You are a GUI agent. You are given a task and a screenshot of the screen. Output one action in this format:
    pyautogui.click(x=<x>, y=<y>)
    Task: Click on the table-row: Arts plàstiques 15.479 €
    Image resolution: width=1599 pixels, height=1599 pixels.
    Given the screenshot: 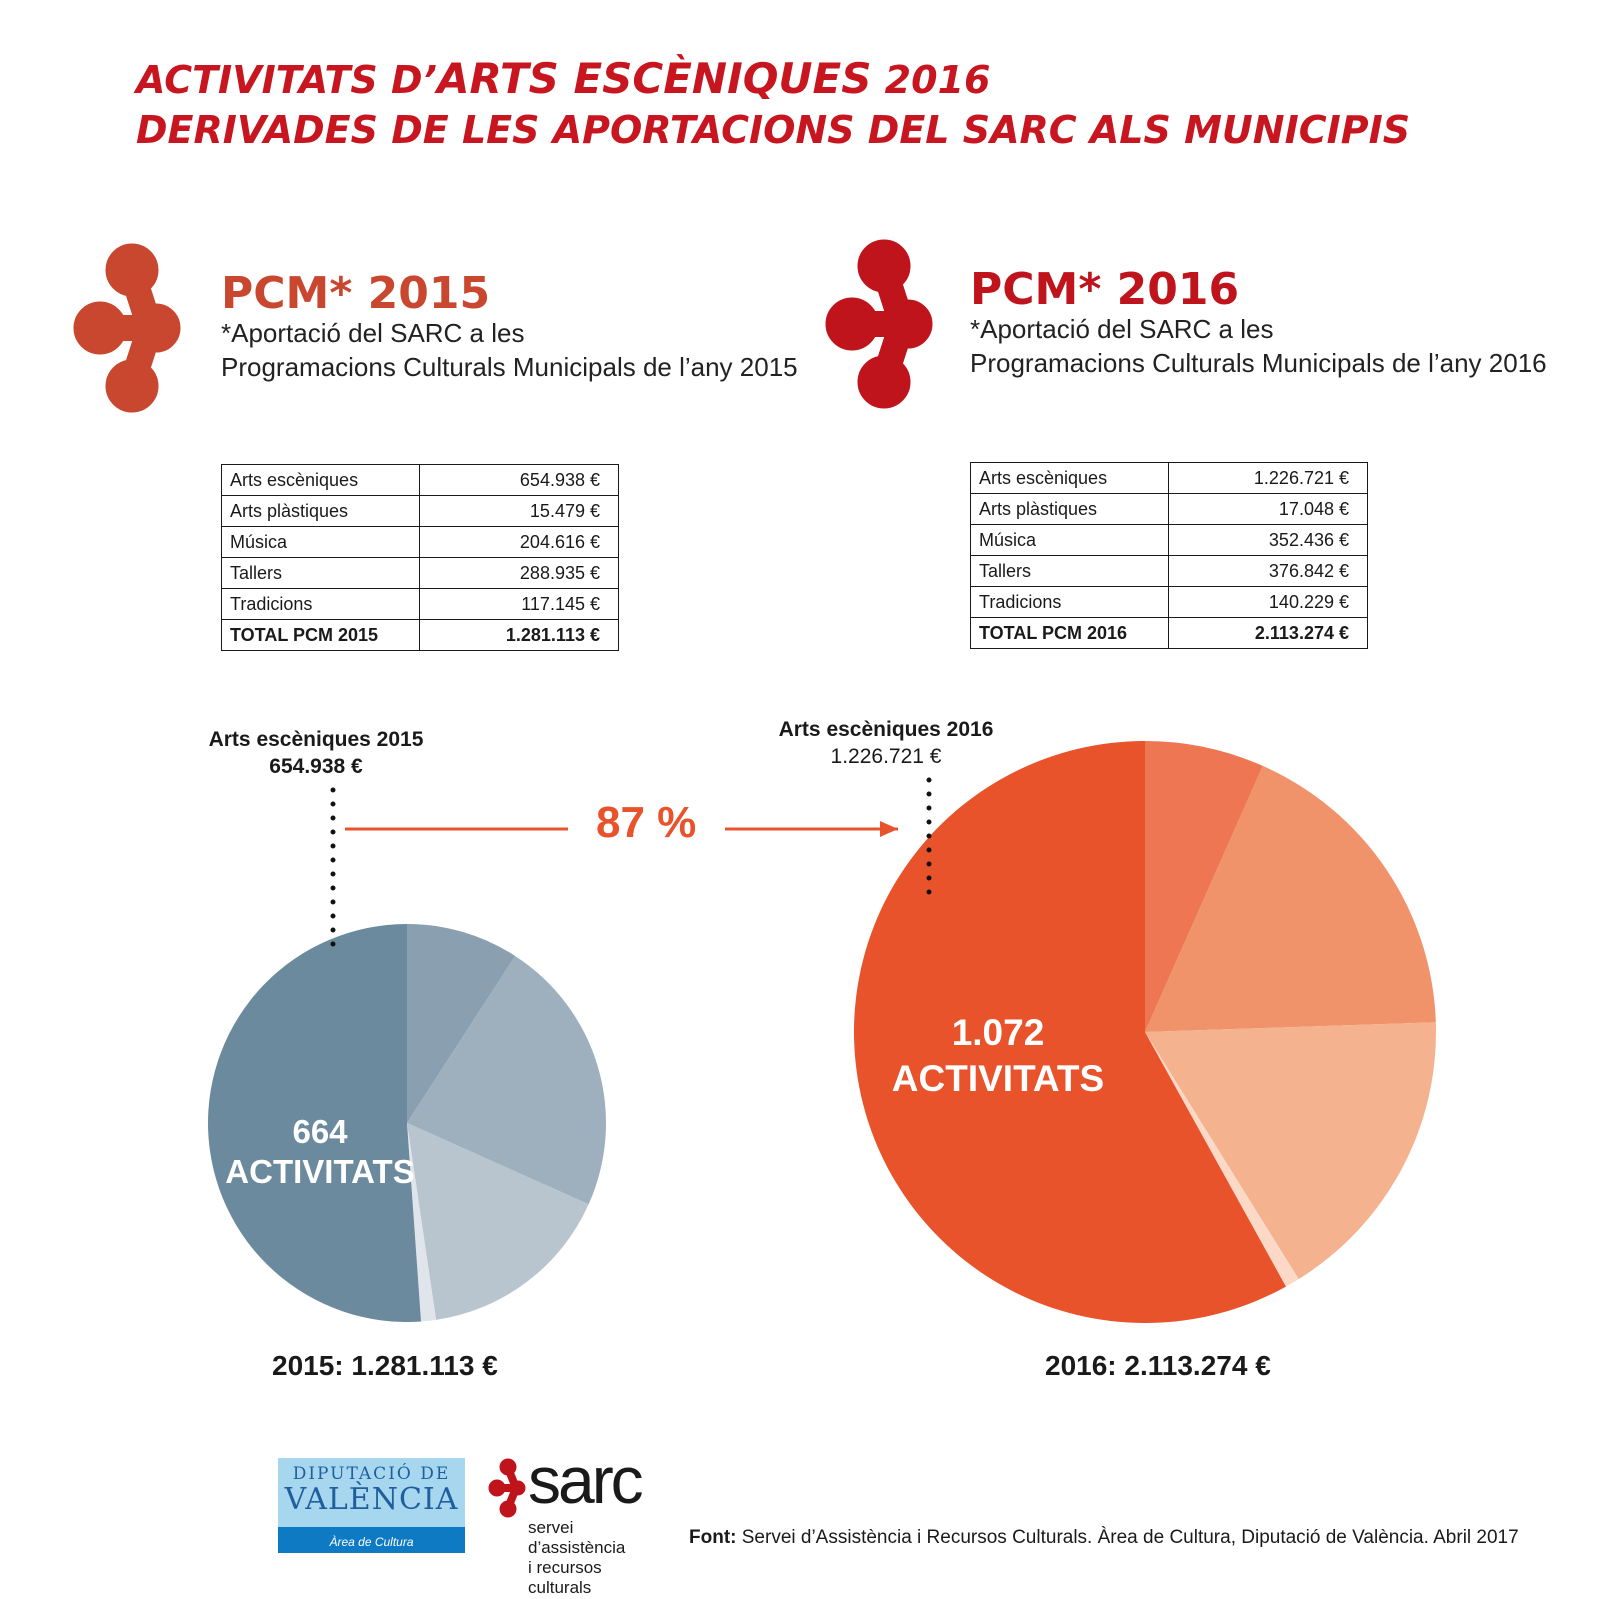 What is the action you would take?
    pyautogui.click(x=420, y=511)
    